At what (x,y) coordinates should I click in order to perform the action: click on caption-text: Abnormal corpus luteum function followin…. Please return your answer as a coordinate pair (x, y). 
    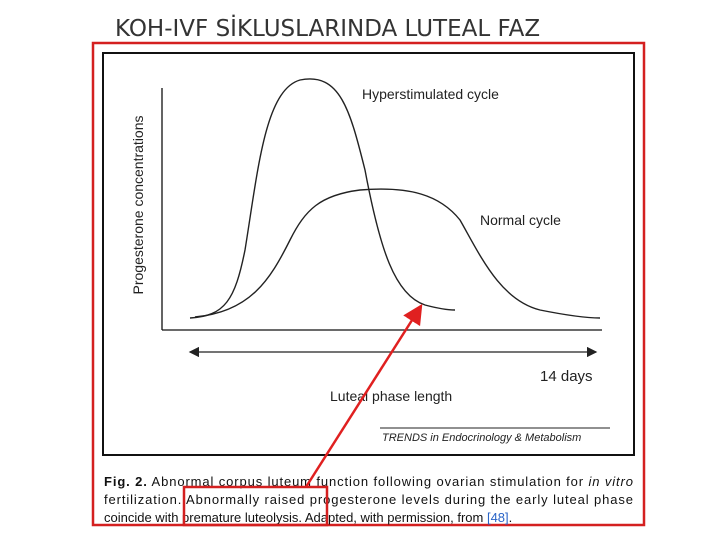
    Looking at the image, I should click on (368, 481).